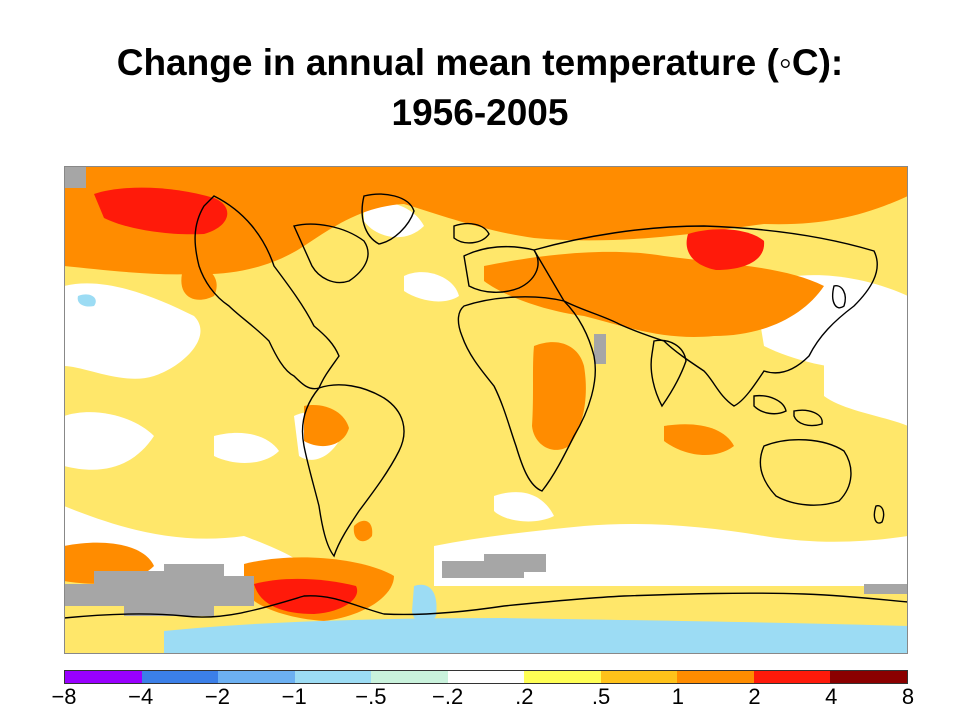 The width and height of the screenshot is (960, 720). What do you see at coordinates (524, 696) in the screenshot?
I see `legend-tick-label: .2` at bounding box center [524, 696].